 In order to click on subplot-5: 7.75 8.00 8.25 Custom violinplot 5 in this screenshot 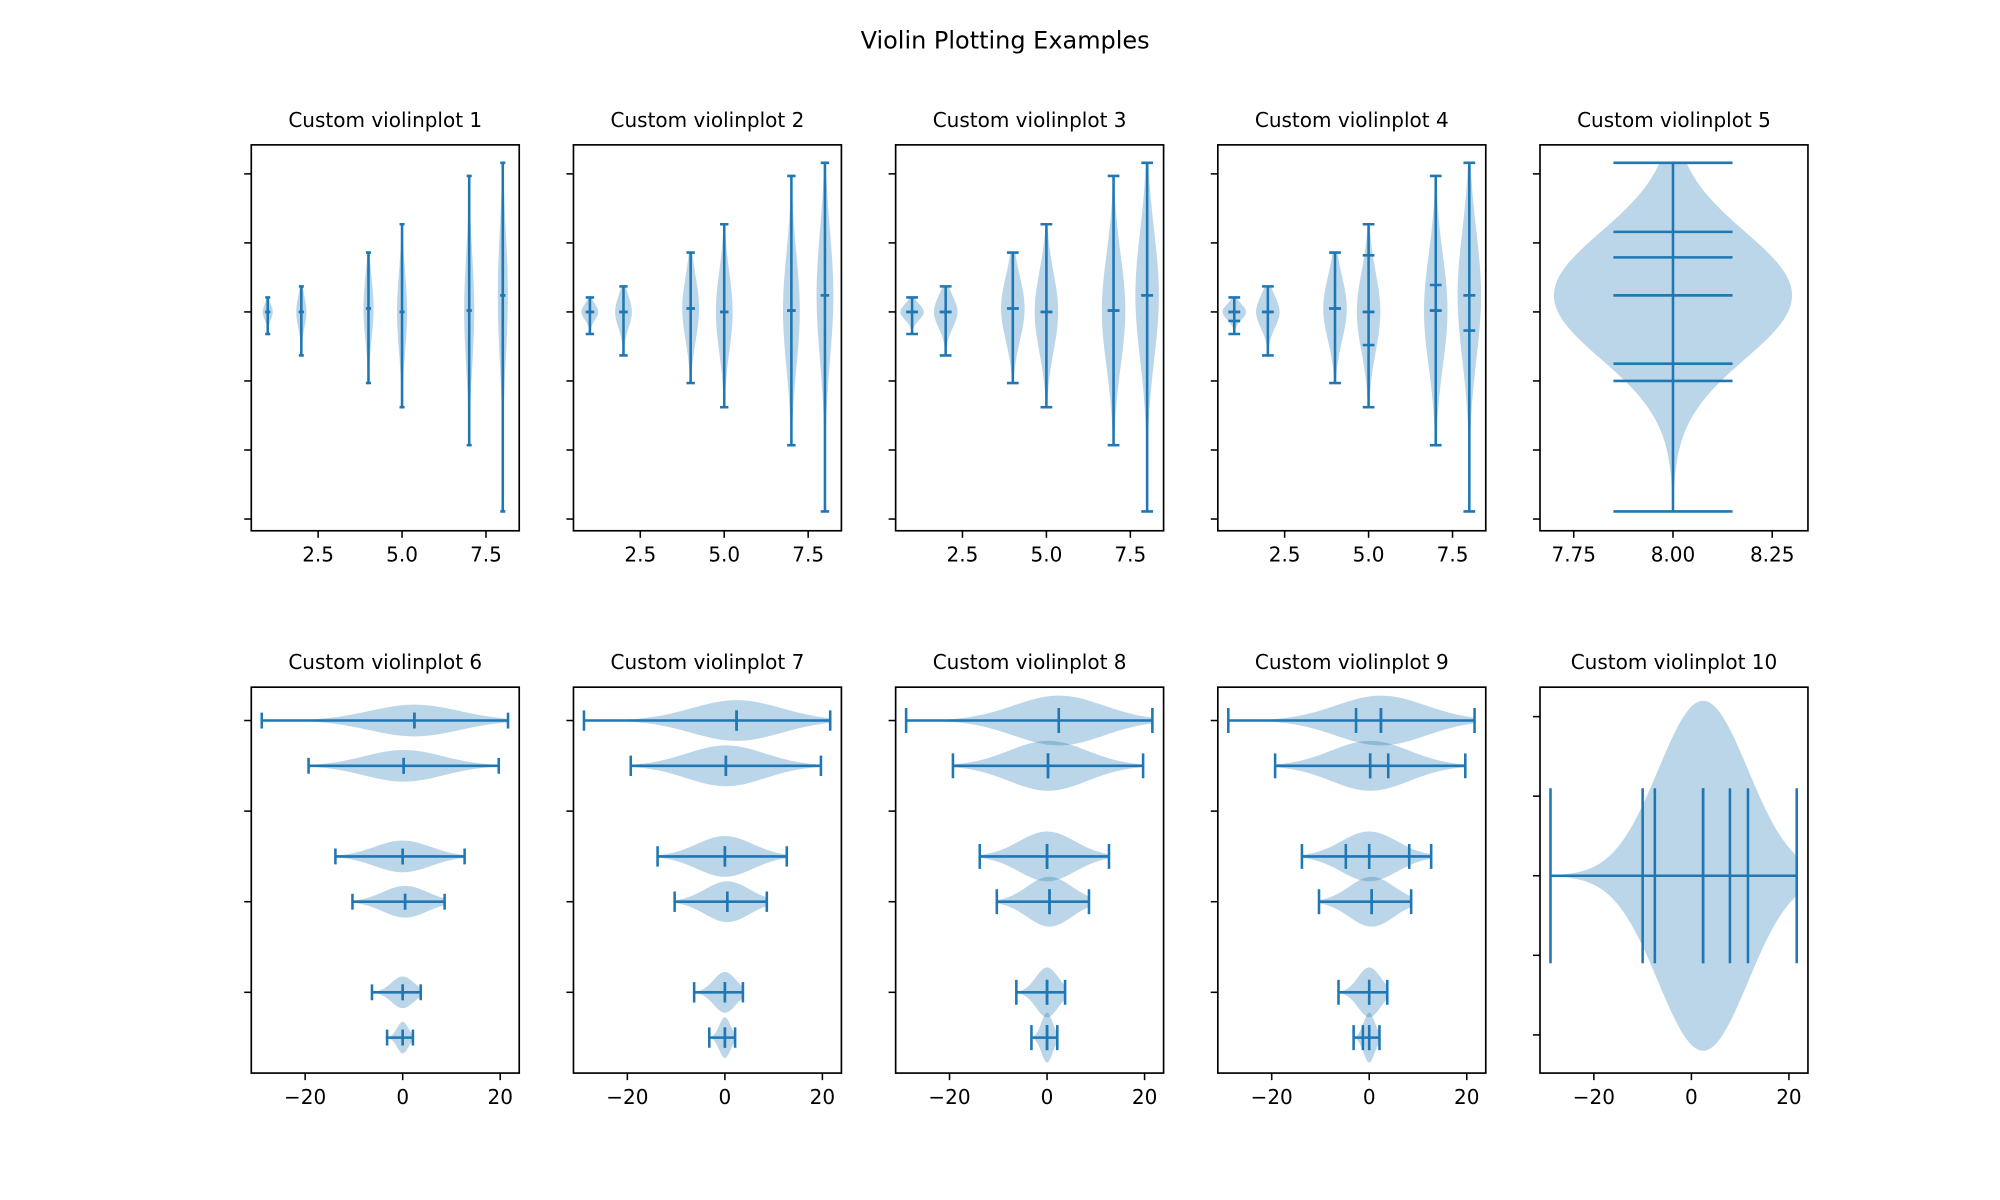, I will do `click(1670, 337)`.